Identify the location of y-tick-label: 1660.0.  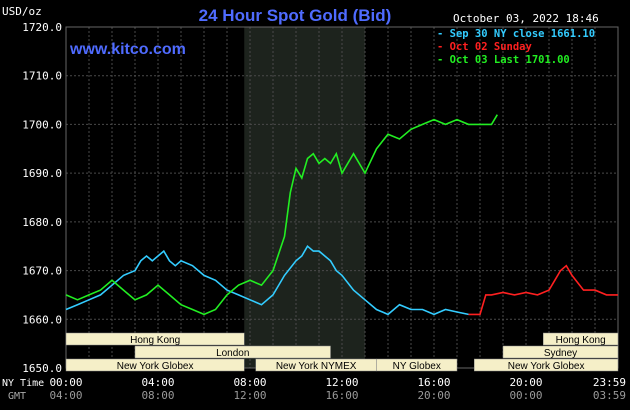
(42, 319).